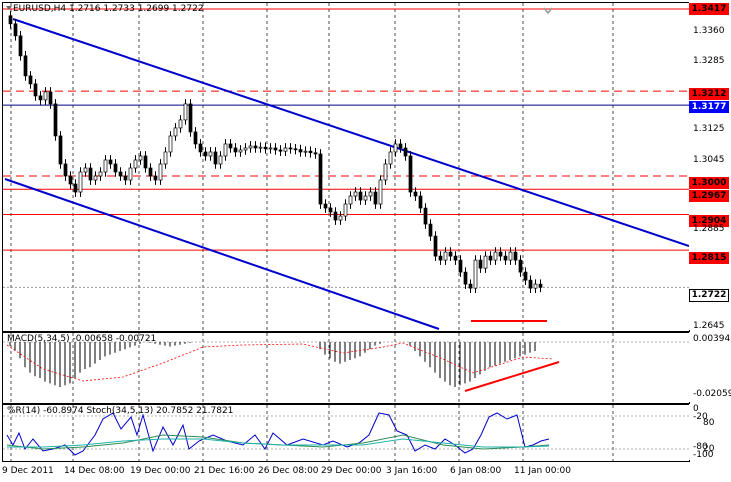 The height and width of the screenshot is (482, 731). What do you see at coordinates (709, 229) in the screenshot?
I see `price-tick: 1.2885` at bounding box center [709, 229].